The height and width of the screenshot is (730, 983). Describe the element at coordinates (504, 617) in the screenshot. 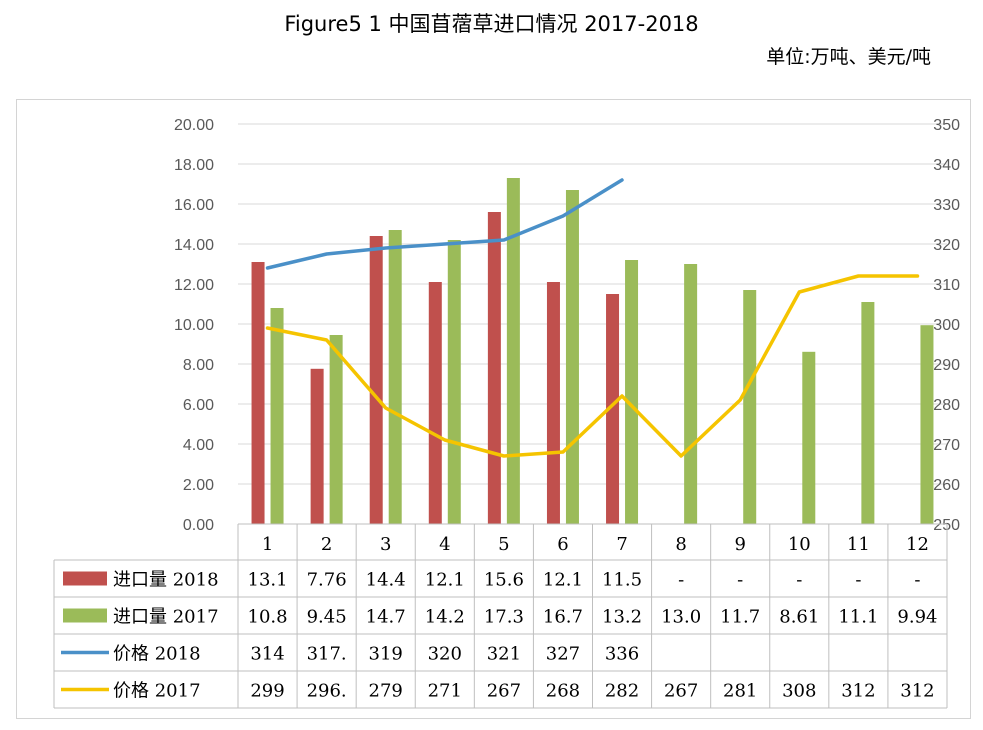

I see `table-cell-value: 17.3` at that location.